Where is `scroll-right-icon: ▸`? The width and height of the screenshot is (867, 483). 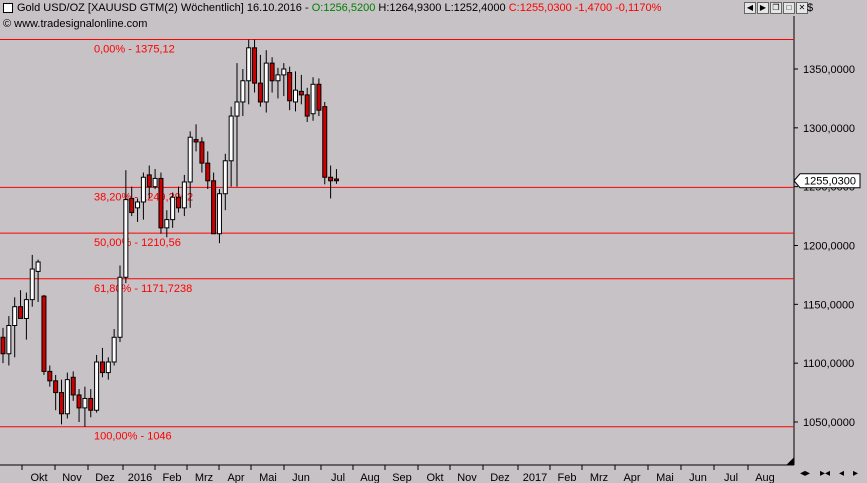 scroll-right-icon: ▸ is located at coordinates (856, 473).